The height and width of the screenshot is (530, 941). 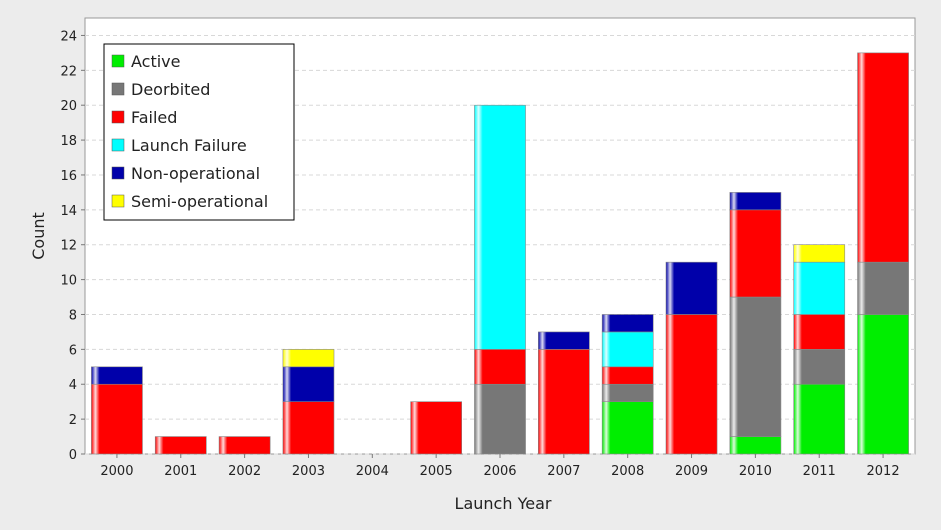 What do you see at coordinates (627, 392) in the screenshot?
I see `bar-segment-deorbited-2008` at bounding box center [627, 392].